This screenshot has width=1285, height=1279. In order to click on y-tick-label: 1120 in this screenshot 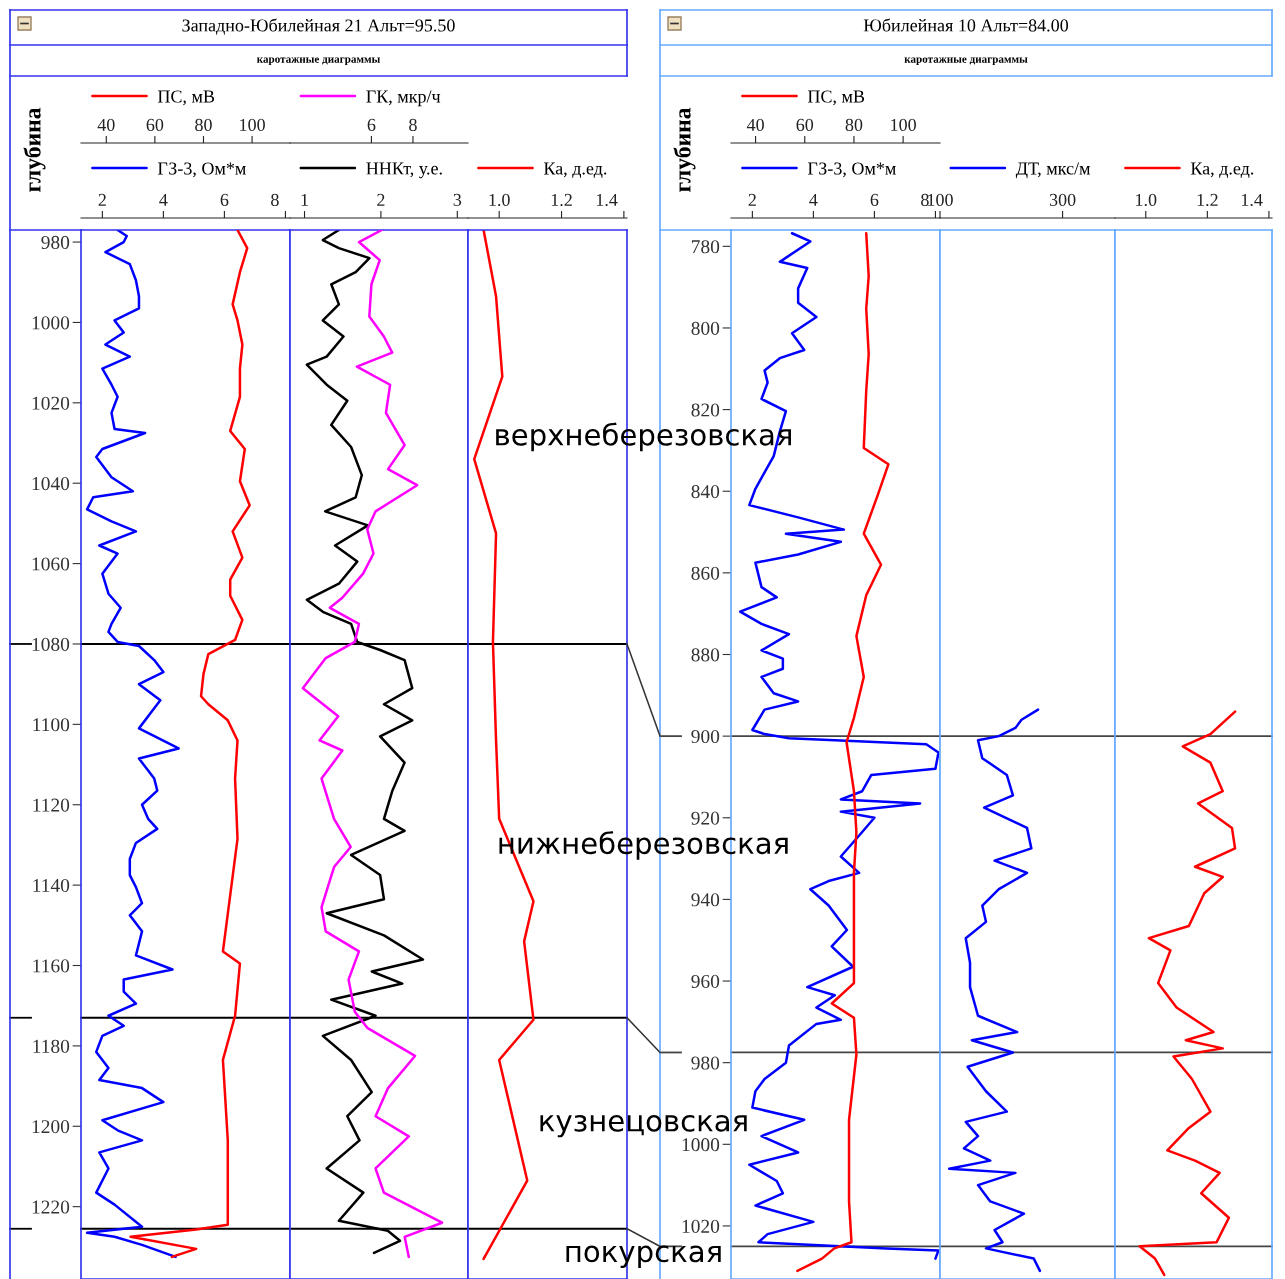, I will do `click(51, 805)`.